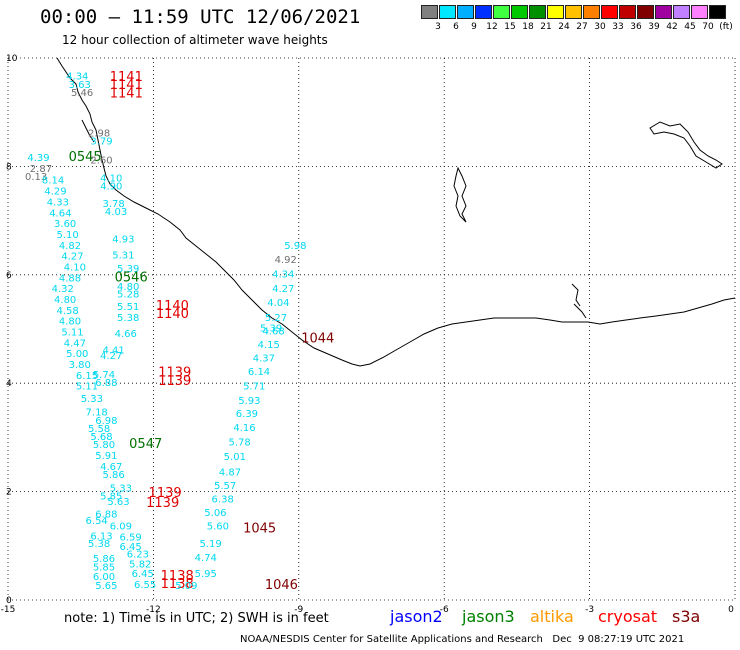  What do you see at coordinates (636, 27) in the screenshot?
I see `scale-label: 36` at bounding box center [636, 27].